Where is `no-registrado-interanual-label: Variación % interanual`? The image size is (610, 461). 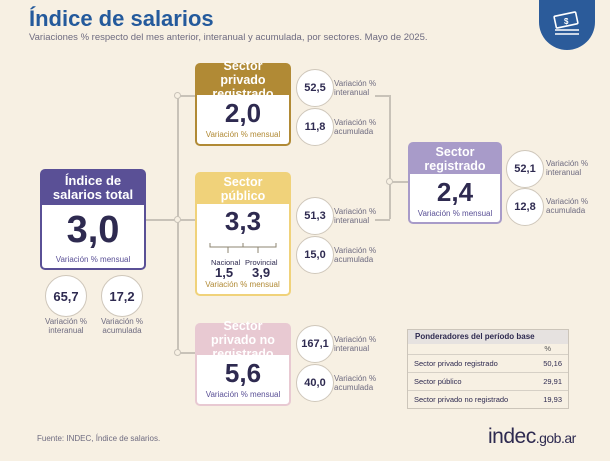
no-registrado-interanual-label: Variación % interanual is located at coordinates (355, 344).